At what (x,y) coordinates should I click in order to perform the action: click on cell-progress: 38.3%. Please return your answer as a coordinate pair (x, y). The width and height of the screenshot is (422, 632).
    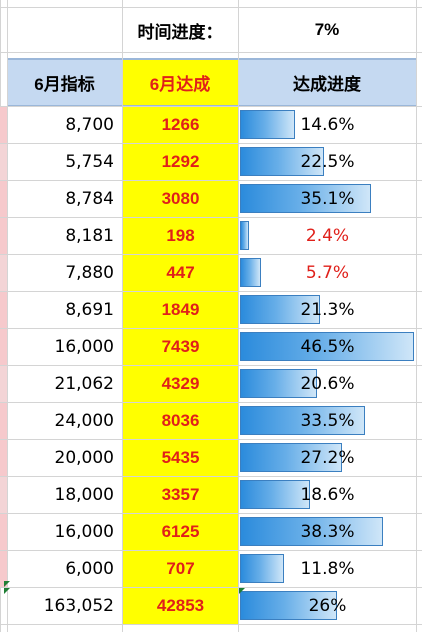
    Looking at the image, I should click on (327, 532).